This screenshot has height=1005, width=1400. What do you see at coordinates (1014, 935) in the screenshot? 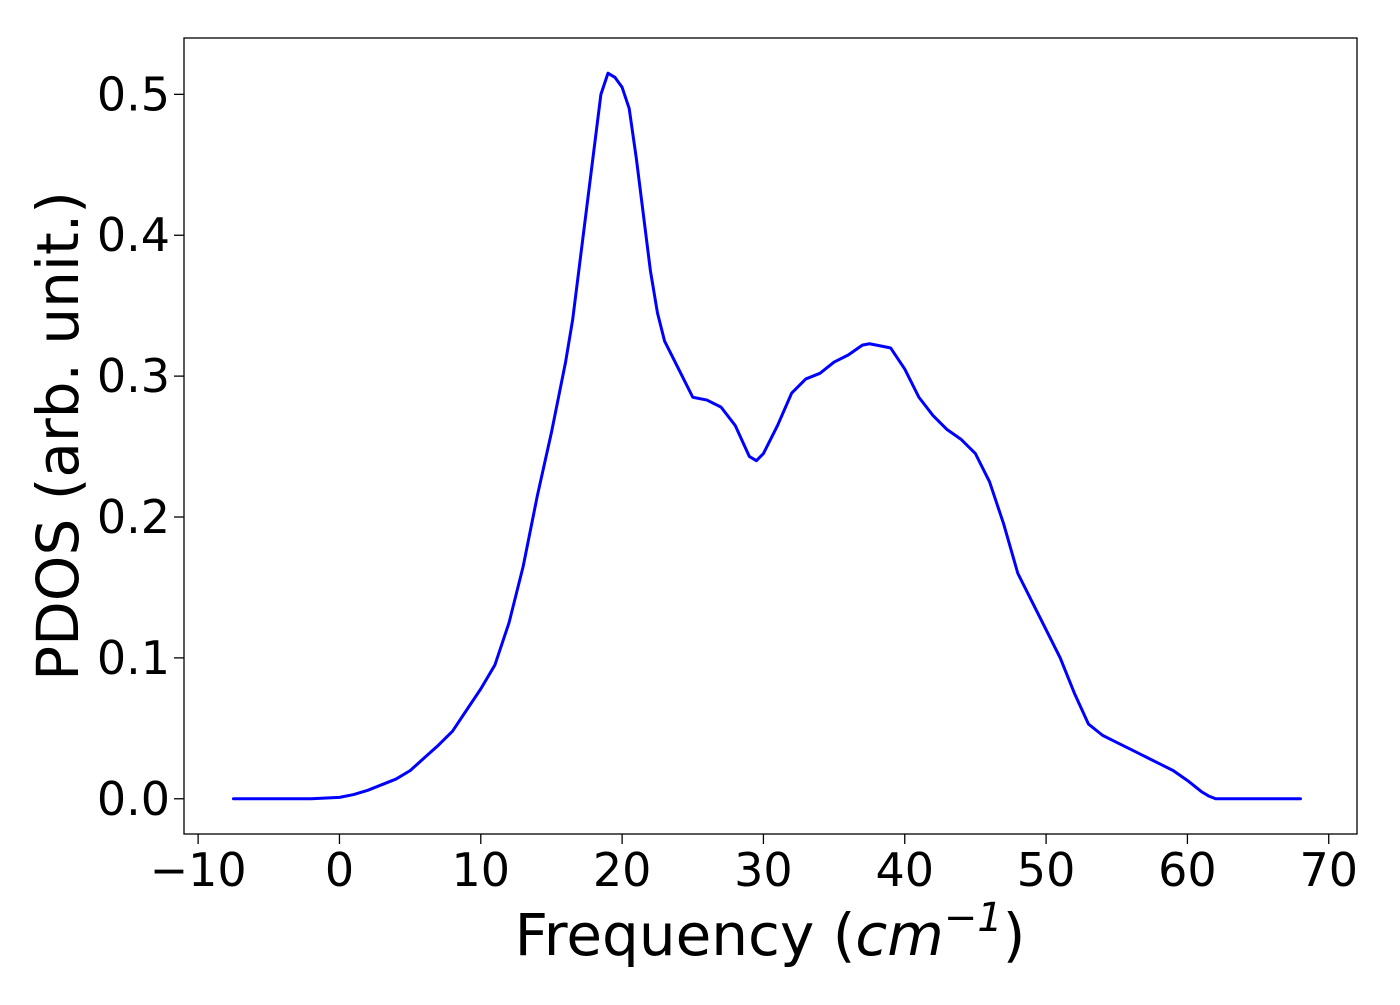
I see `x-axis-label-close: )` at bounding box center [1014, 935].